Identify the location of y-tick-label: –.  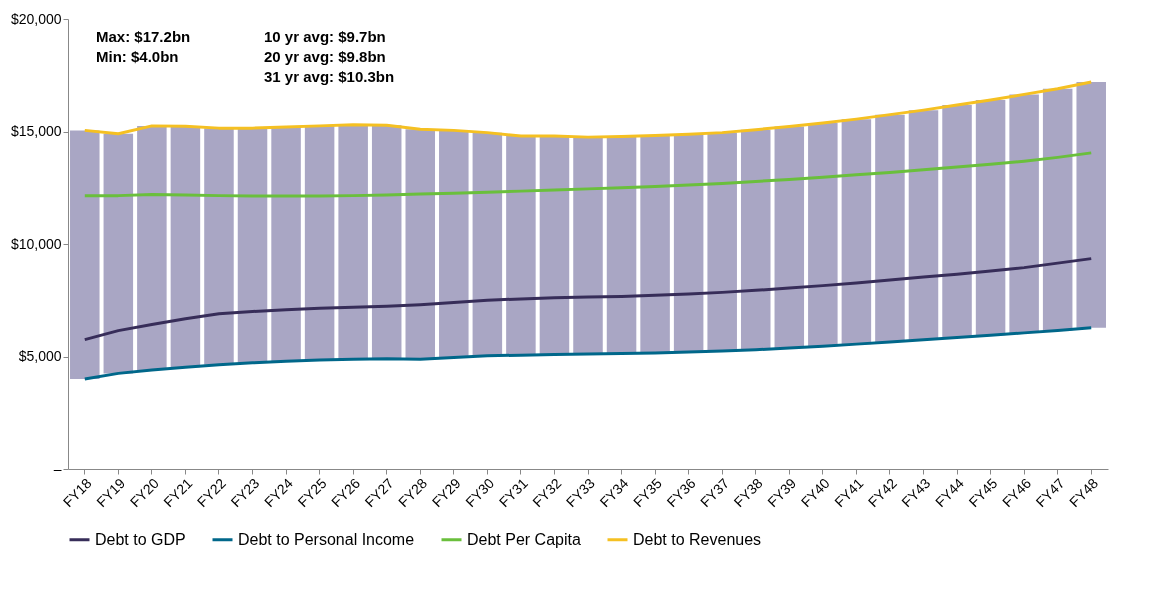
(57, 468).